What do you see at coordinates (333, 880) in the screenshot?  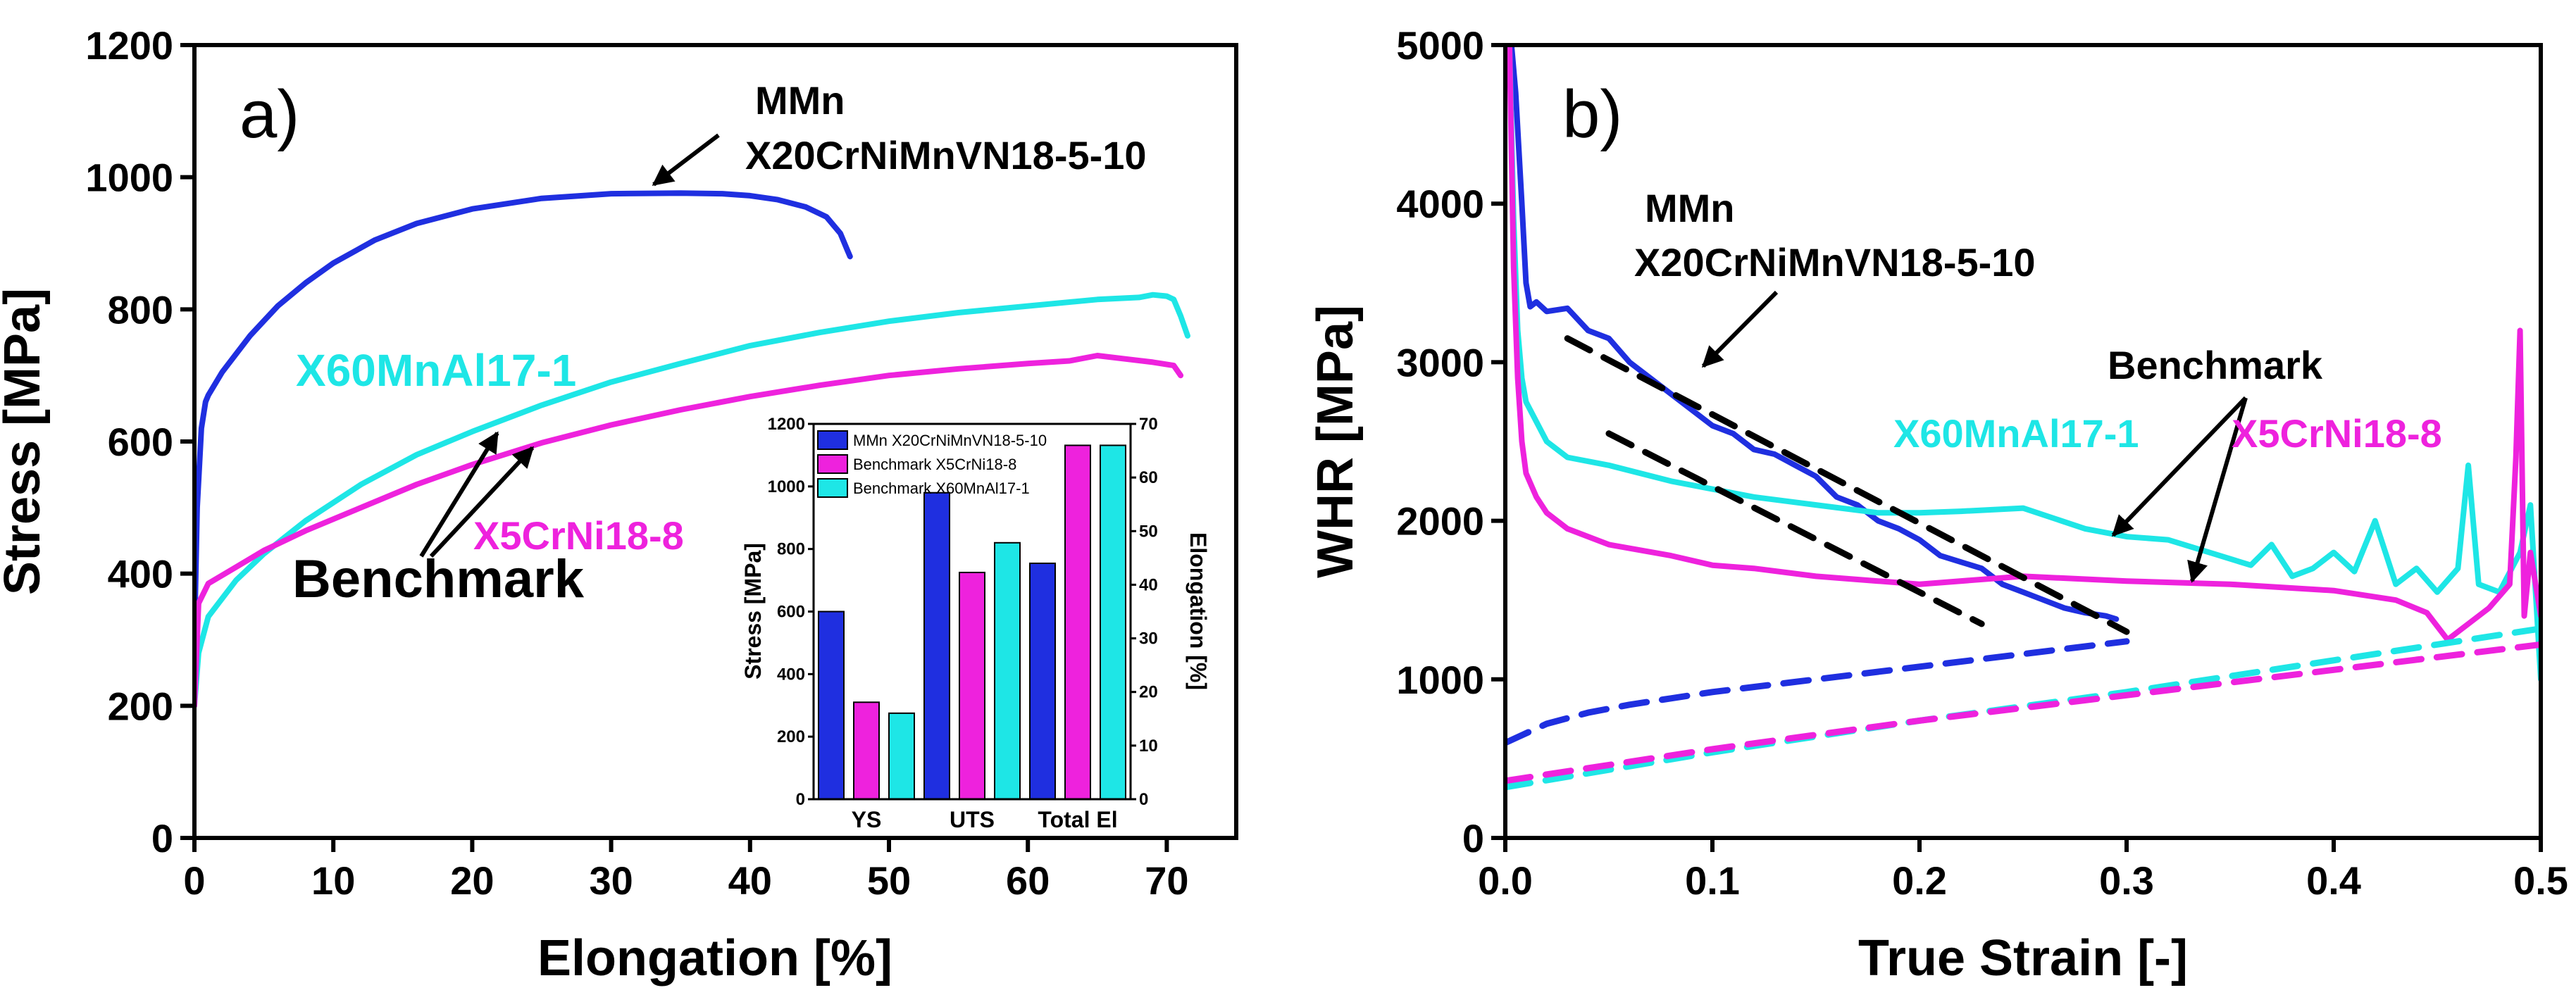 I see `panel-a-xtick-label: 10` at bounding box center [333, 880].